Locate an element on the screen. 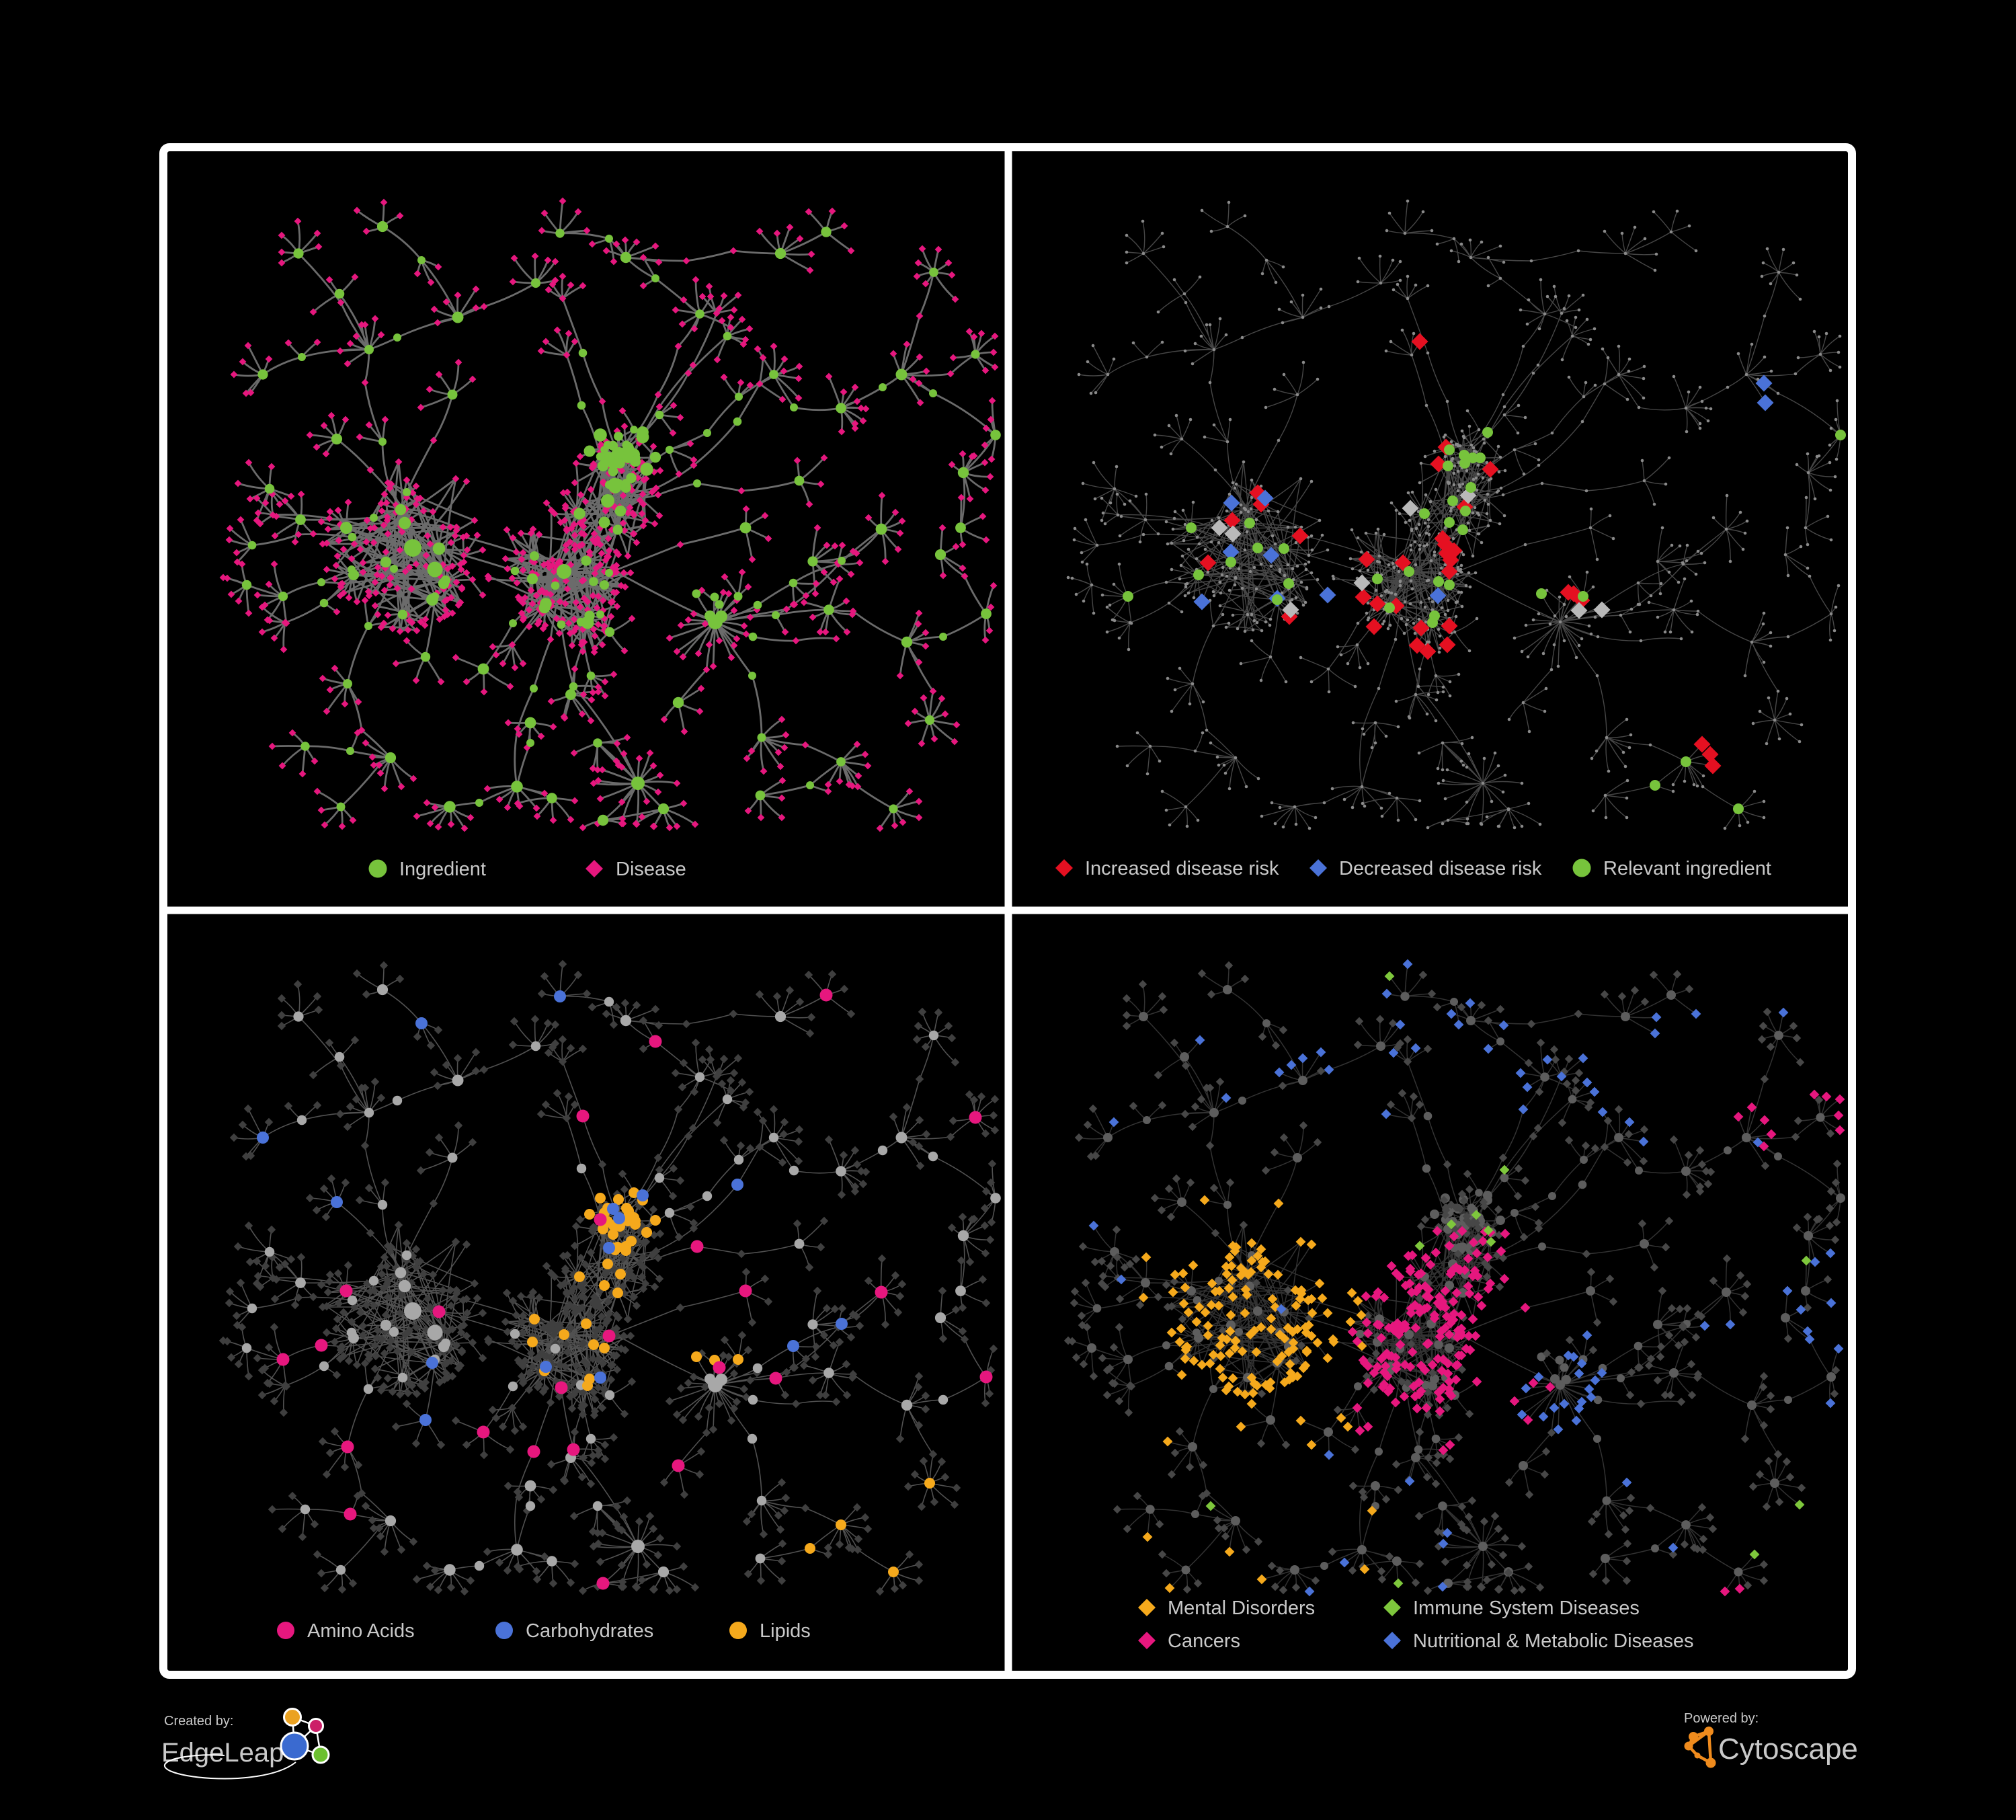  svg-text: Relevant ingredient is located at coordinates (1687, 868).